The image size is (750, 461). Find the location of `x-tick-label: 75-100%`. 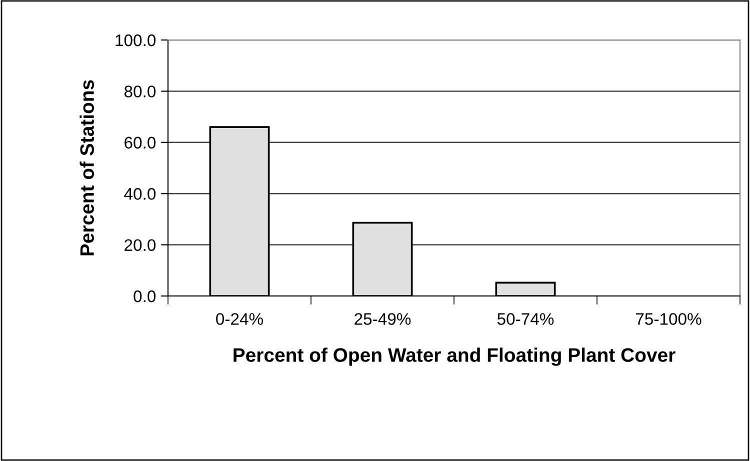

x-tick-label: 75-100% is located at coordinates (669, 319).